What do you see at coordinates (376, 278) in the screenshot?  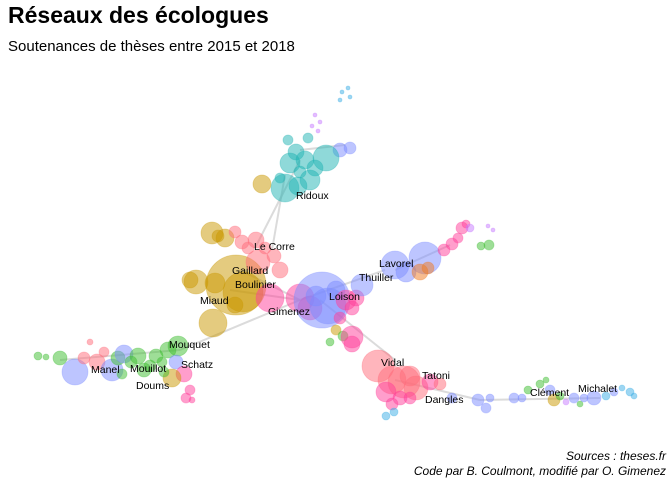 I see `label-thuiller: Thuiller` at bounding box center [376, 278].